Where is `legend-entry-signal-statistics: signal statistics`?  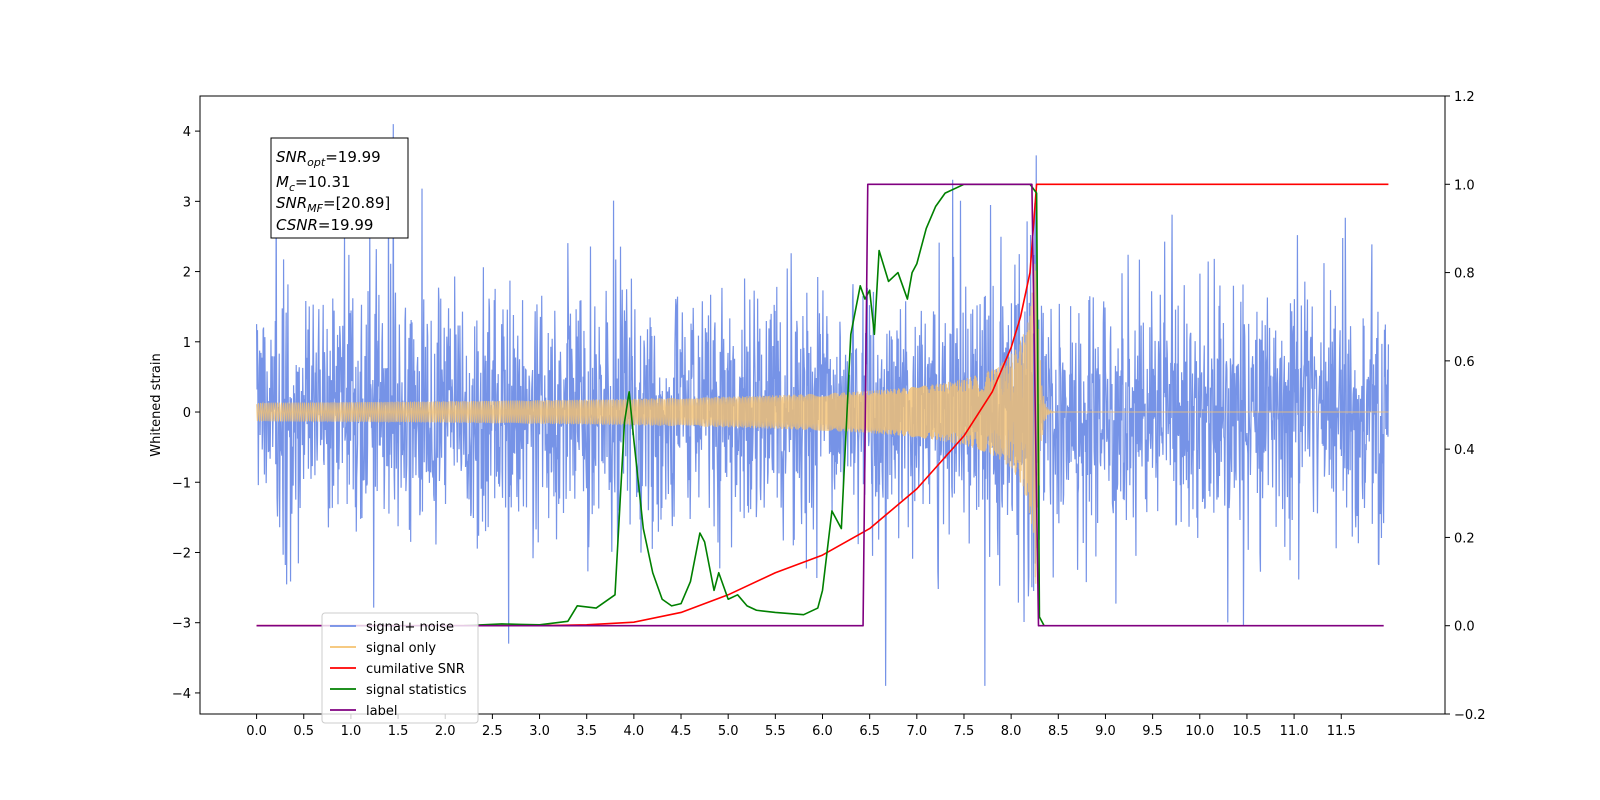
legend-entry-signal-statistics: signal statistics is located at coordinates (416, 690).